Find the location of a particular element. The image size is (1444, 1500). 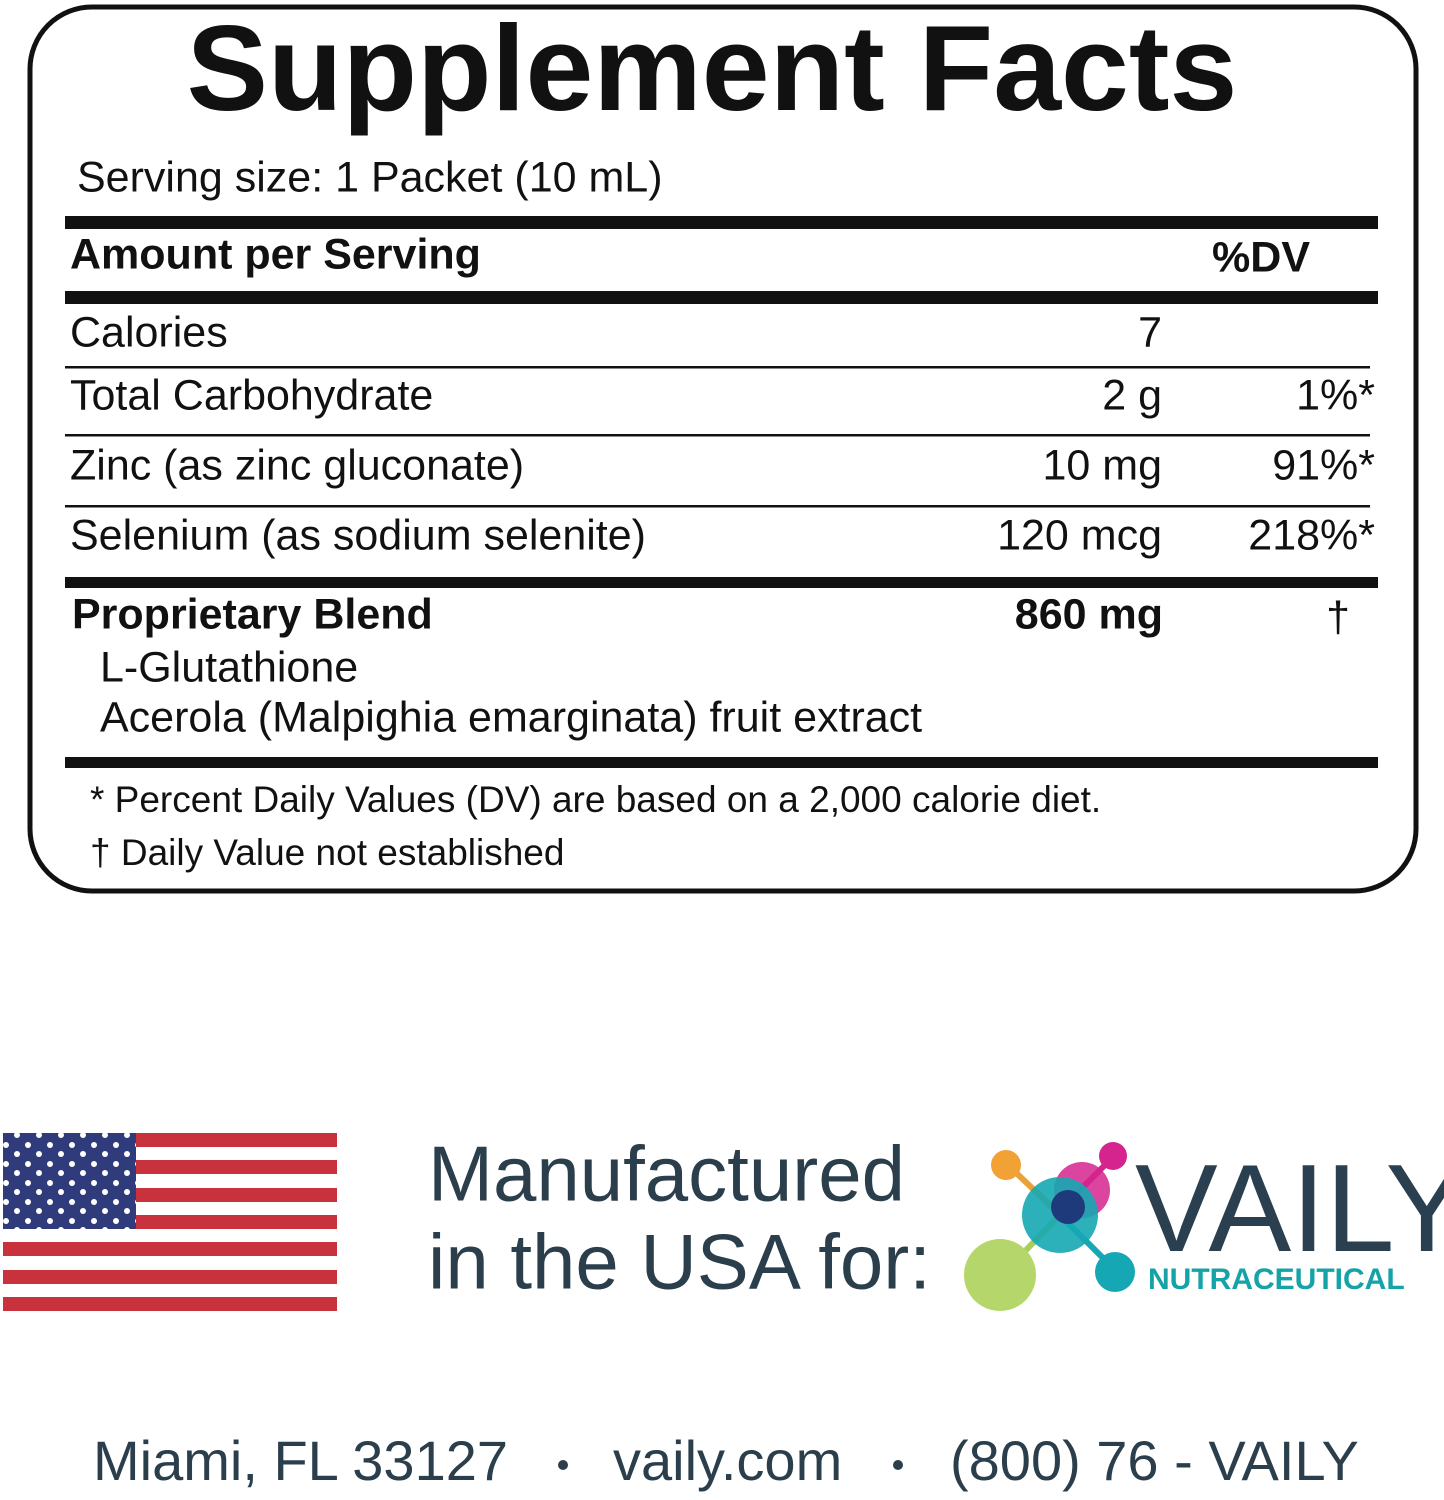

us-flag is located at coordinates (170, 1222).